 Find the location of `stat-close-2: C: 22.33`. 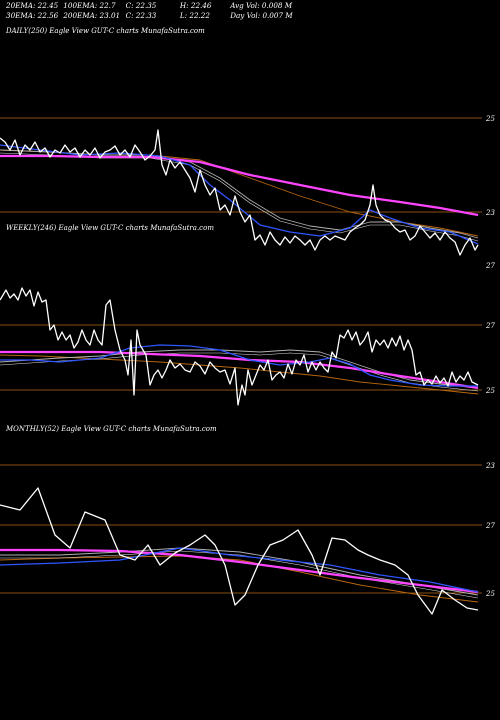

stat-close-2: C: 22.33 is located at coordinates (141, 15).